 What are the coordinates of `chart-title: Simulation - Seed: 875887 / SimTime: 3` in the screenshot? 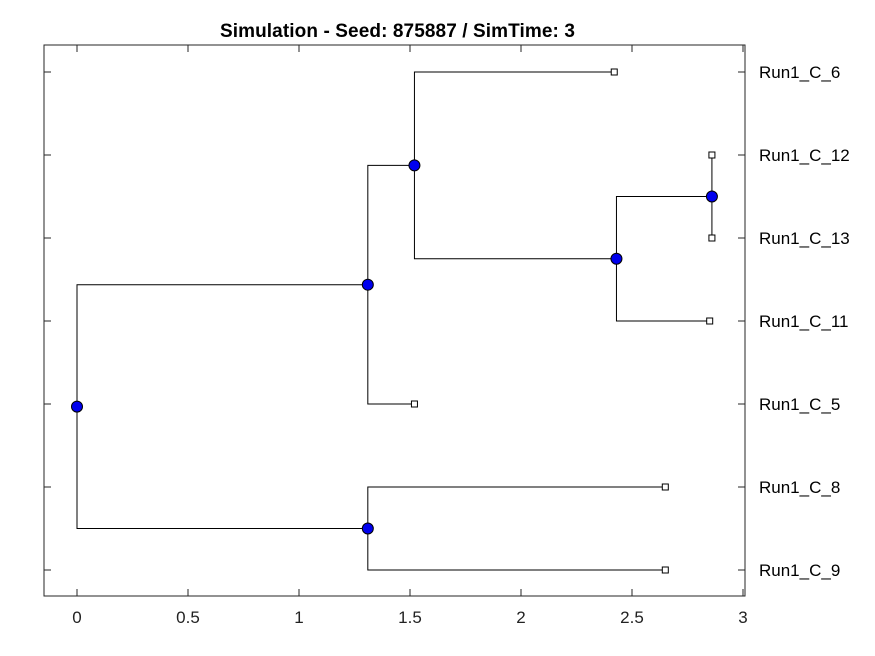 It's located at (397, 31).